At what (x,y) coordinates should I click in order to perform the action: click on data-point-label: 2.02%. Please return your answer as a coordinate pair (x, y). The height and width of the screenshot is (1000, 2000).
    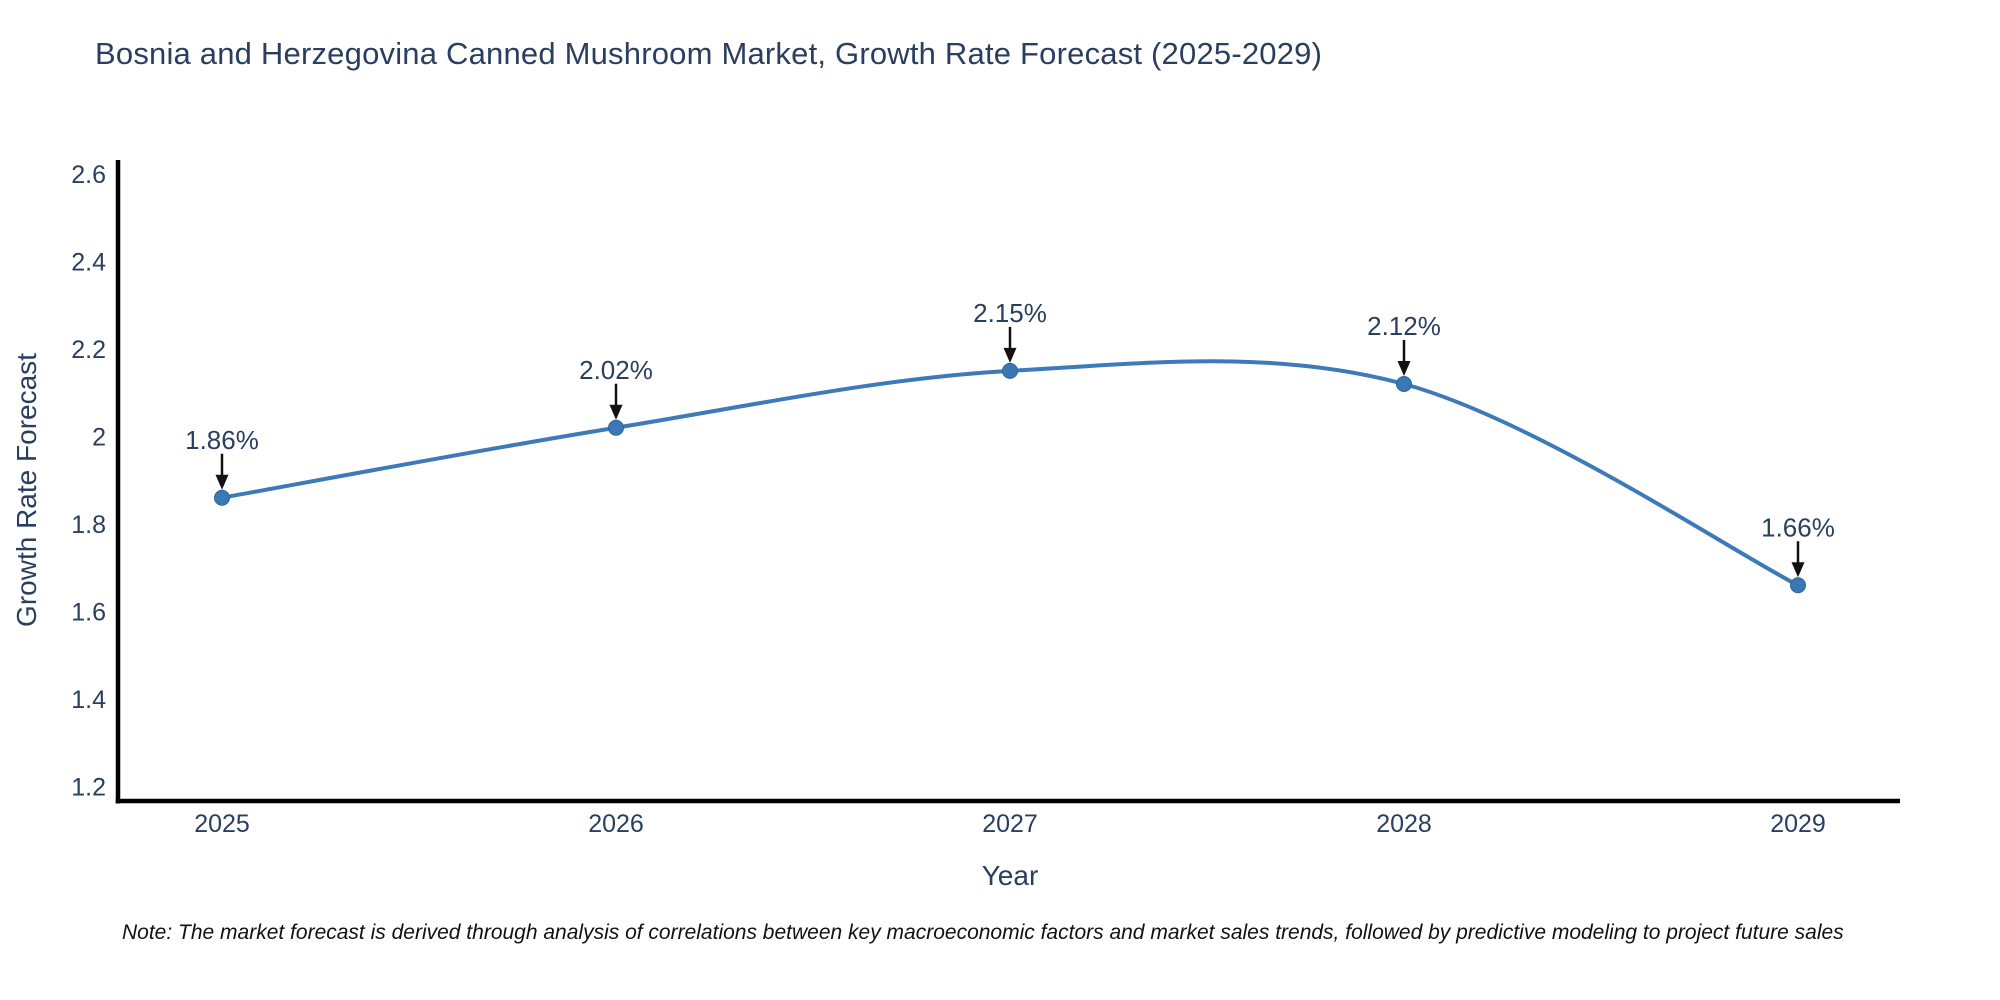
    Looking at the image, I should click on (616, 370).